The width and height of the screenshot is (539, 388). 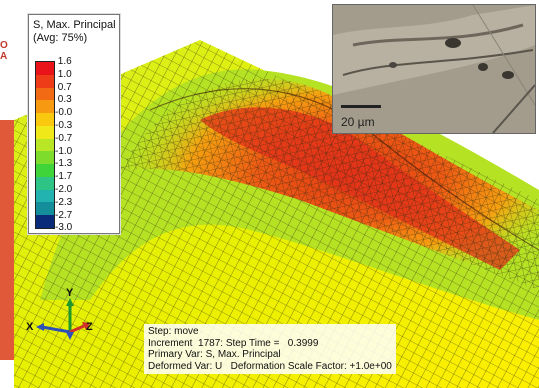 What do you see at coordinates (4, 51) in the screenshot?
I see `side-letters: O A` at bounding box center [4, 51].